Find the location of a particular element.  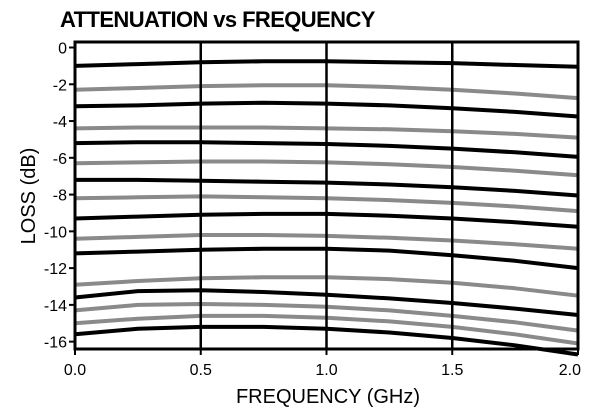

x-tick-label: 1.5 is located at coordinates (452, 370).